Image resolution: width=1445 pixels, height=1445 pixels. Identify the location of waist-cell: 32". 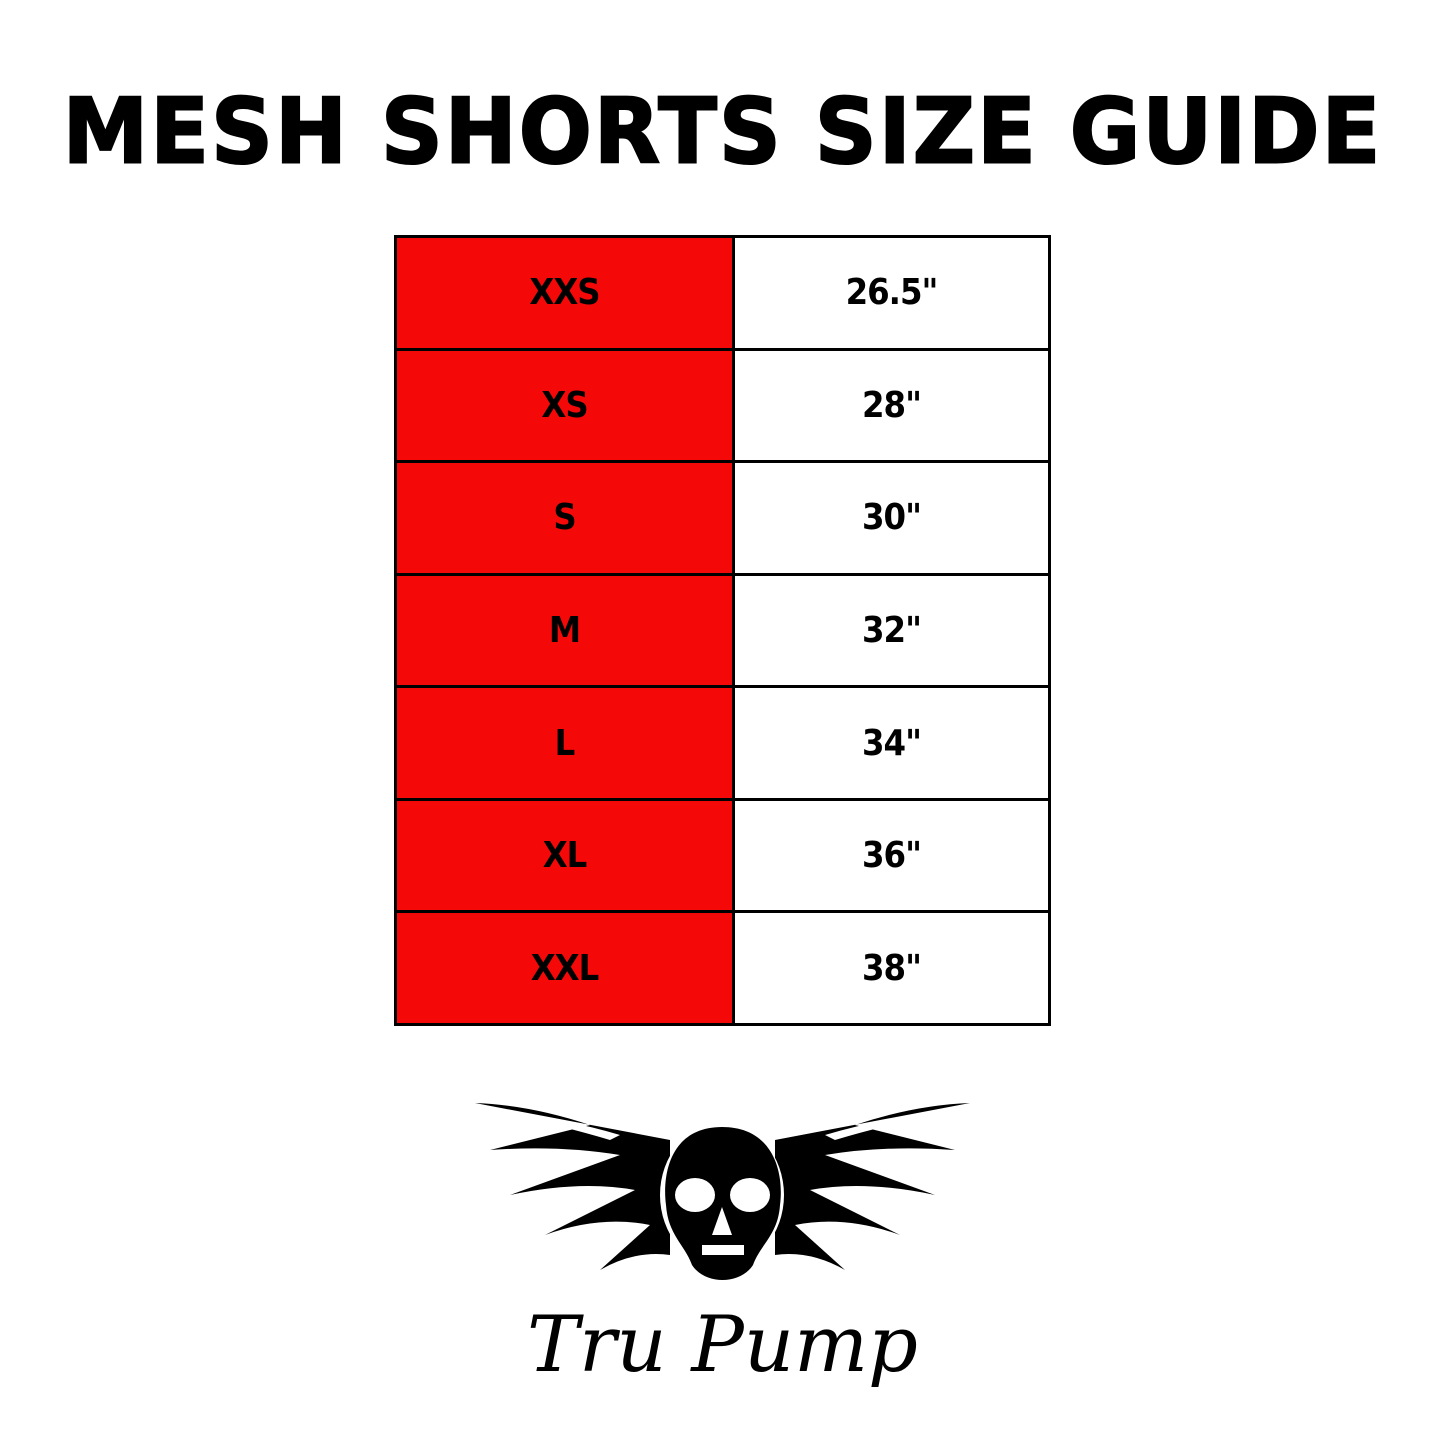
(891, 630).